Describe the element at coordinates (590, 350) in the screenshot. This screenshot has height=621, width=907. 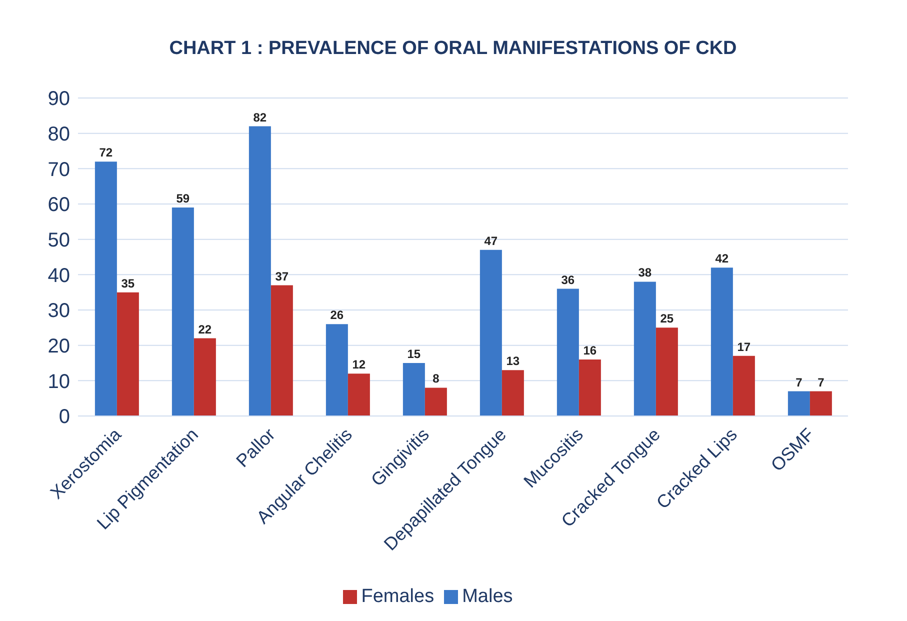
I see `data-label: 16` at that location.